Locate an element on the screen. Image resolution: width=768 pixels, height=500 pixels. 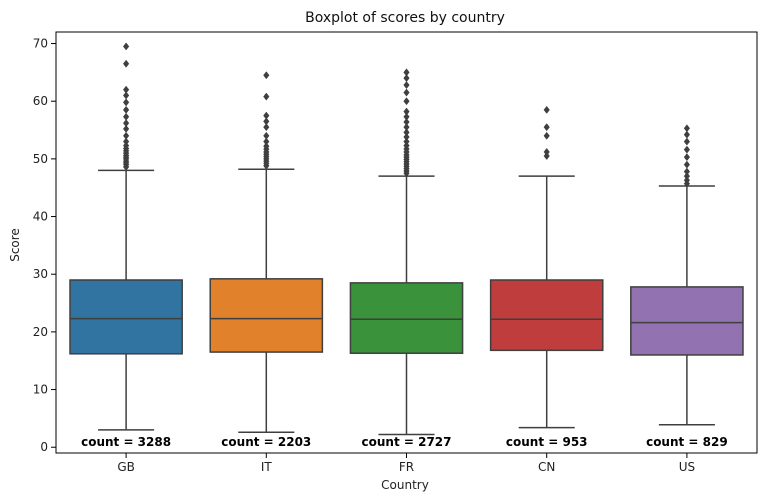
y-tick-label: 0 is located at coordinates (44, 447).